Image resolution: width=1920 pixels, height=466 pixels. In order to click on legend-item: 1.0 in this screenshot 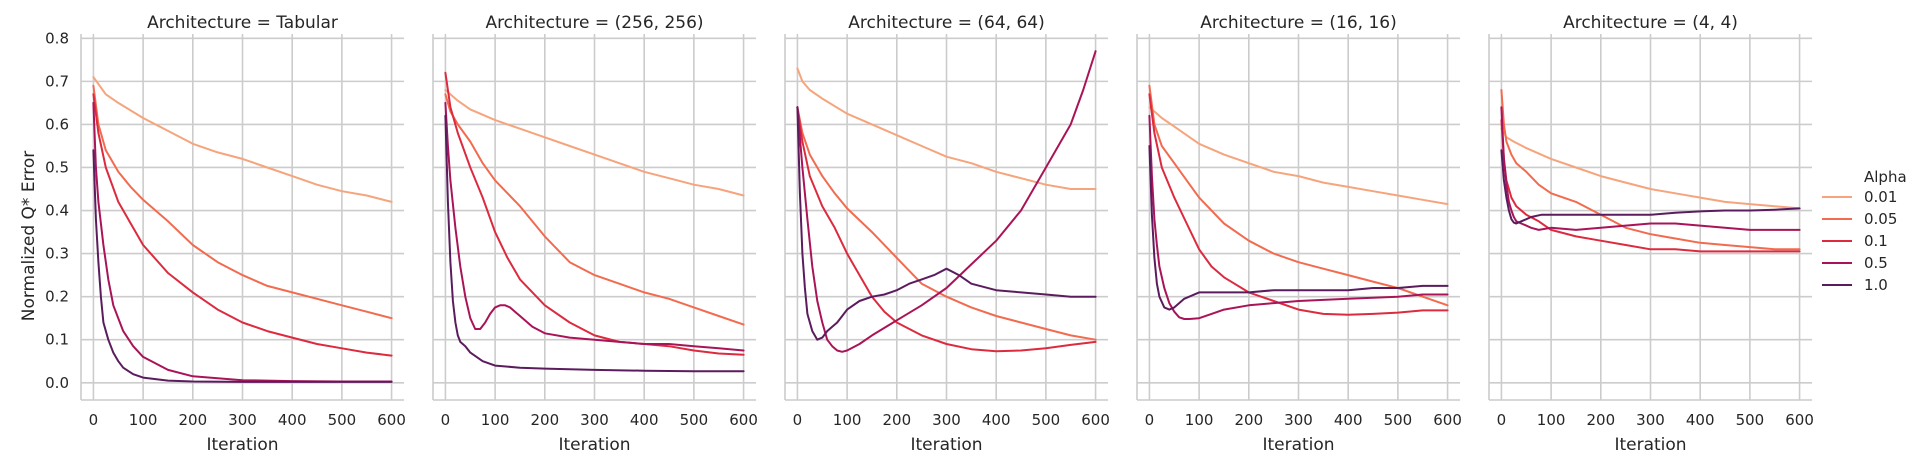, I will do `click(1855, 285)`.